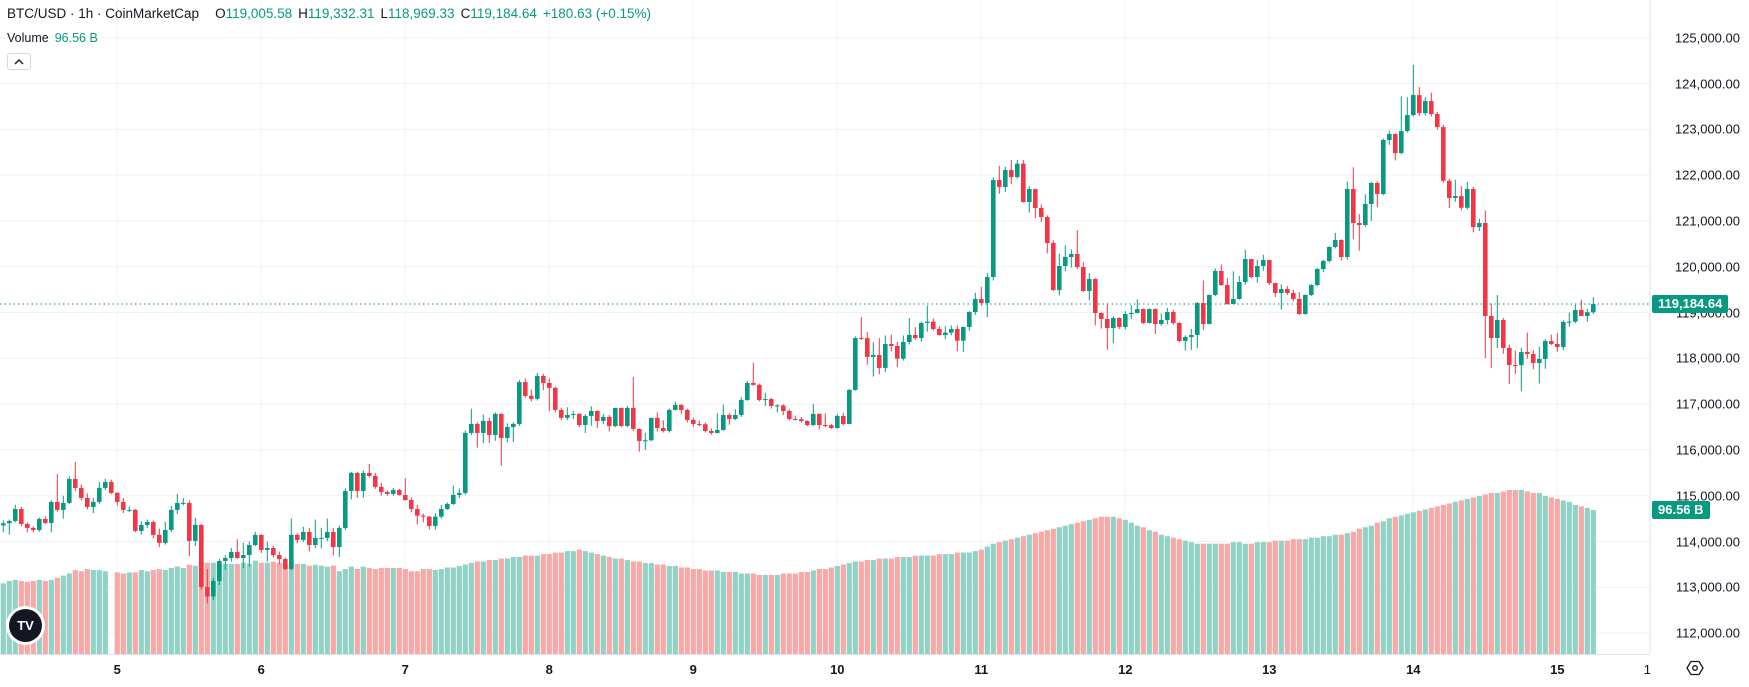 The height and width of the screenshot is (687, 1749). What do you see at coordinates (1695, 668) in the screenshot?
I see `settings-icon` at bounding box center [1695, 668].